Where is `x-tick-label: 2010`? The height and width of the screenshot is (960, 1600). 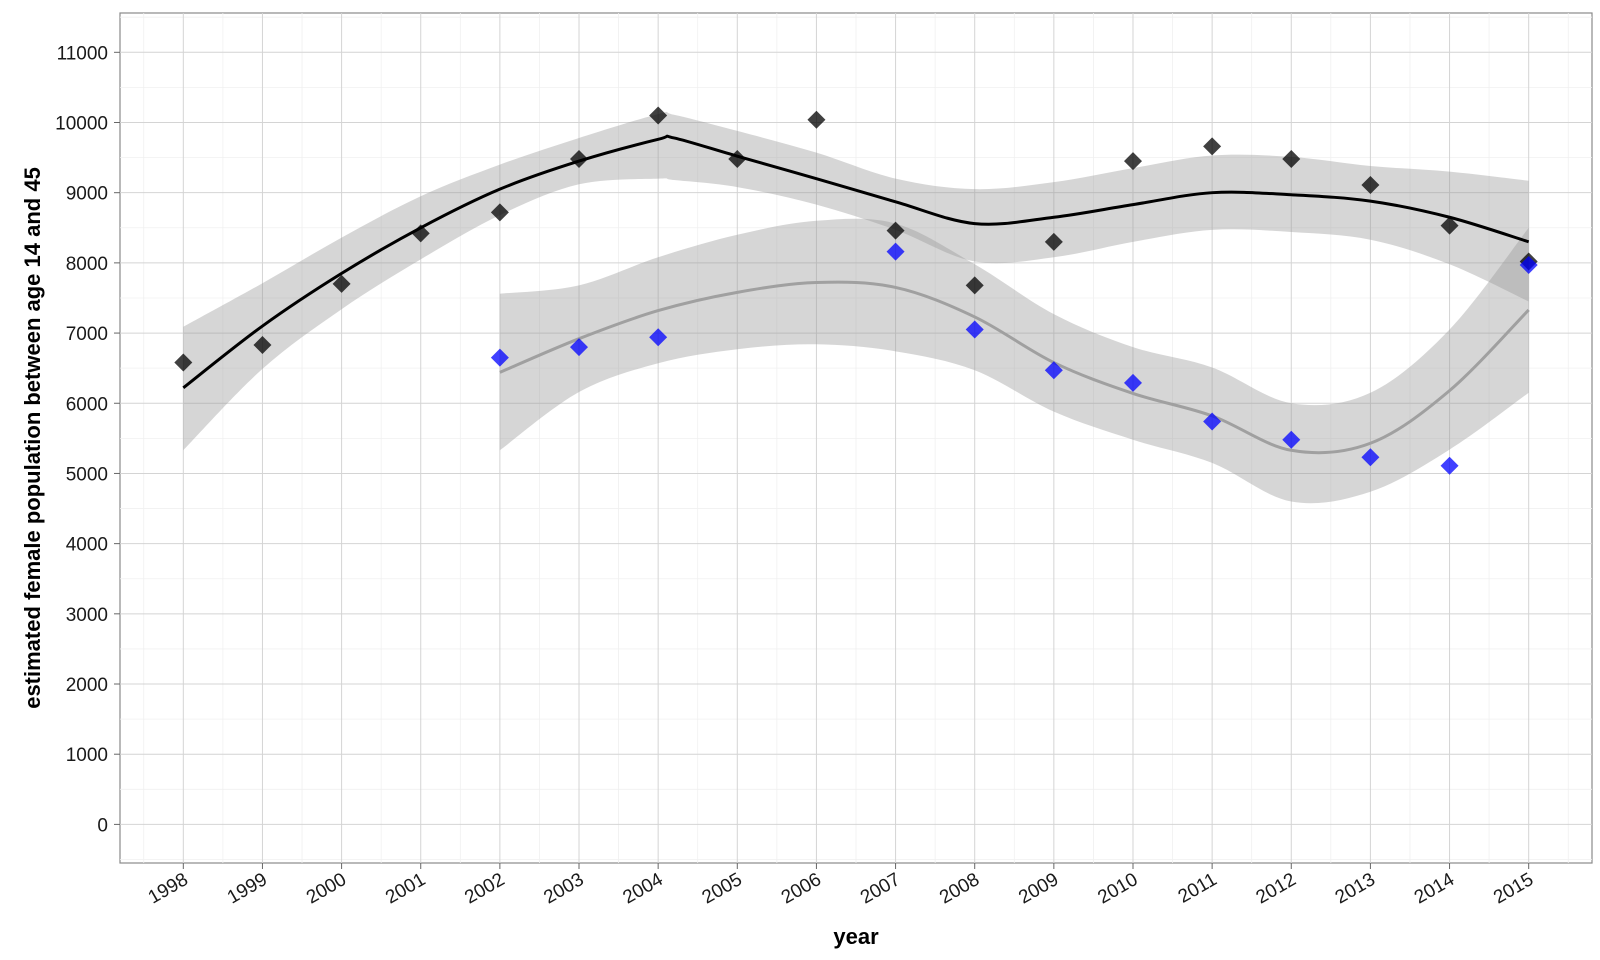
x-tick-label: 2010 is located at coordinates (1117, 888).